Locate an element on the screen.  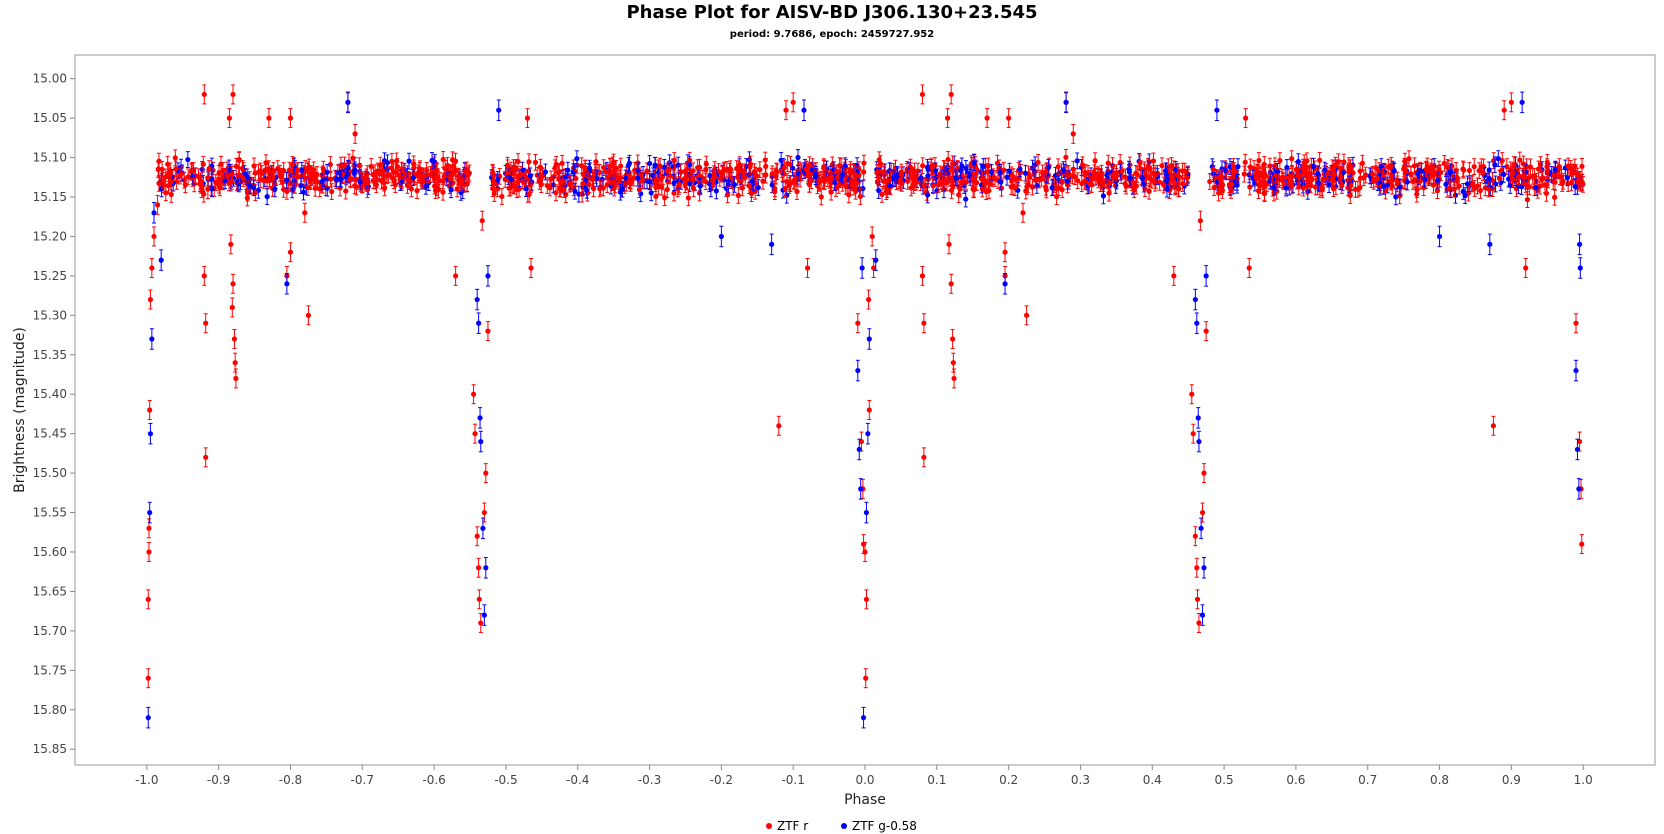
x-tick-label: -0.7 is located at coordinates (362, 780).